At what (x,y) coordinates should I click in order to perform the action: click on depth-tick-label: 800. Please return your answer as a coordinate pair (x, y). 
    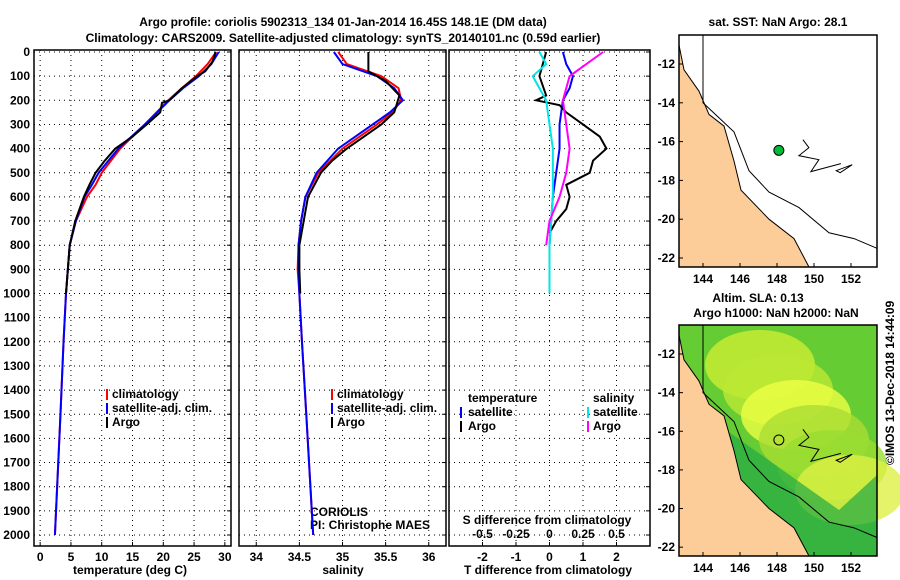
    Looking at the image, I should click on (20, 245).